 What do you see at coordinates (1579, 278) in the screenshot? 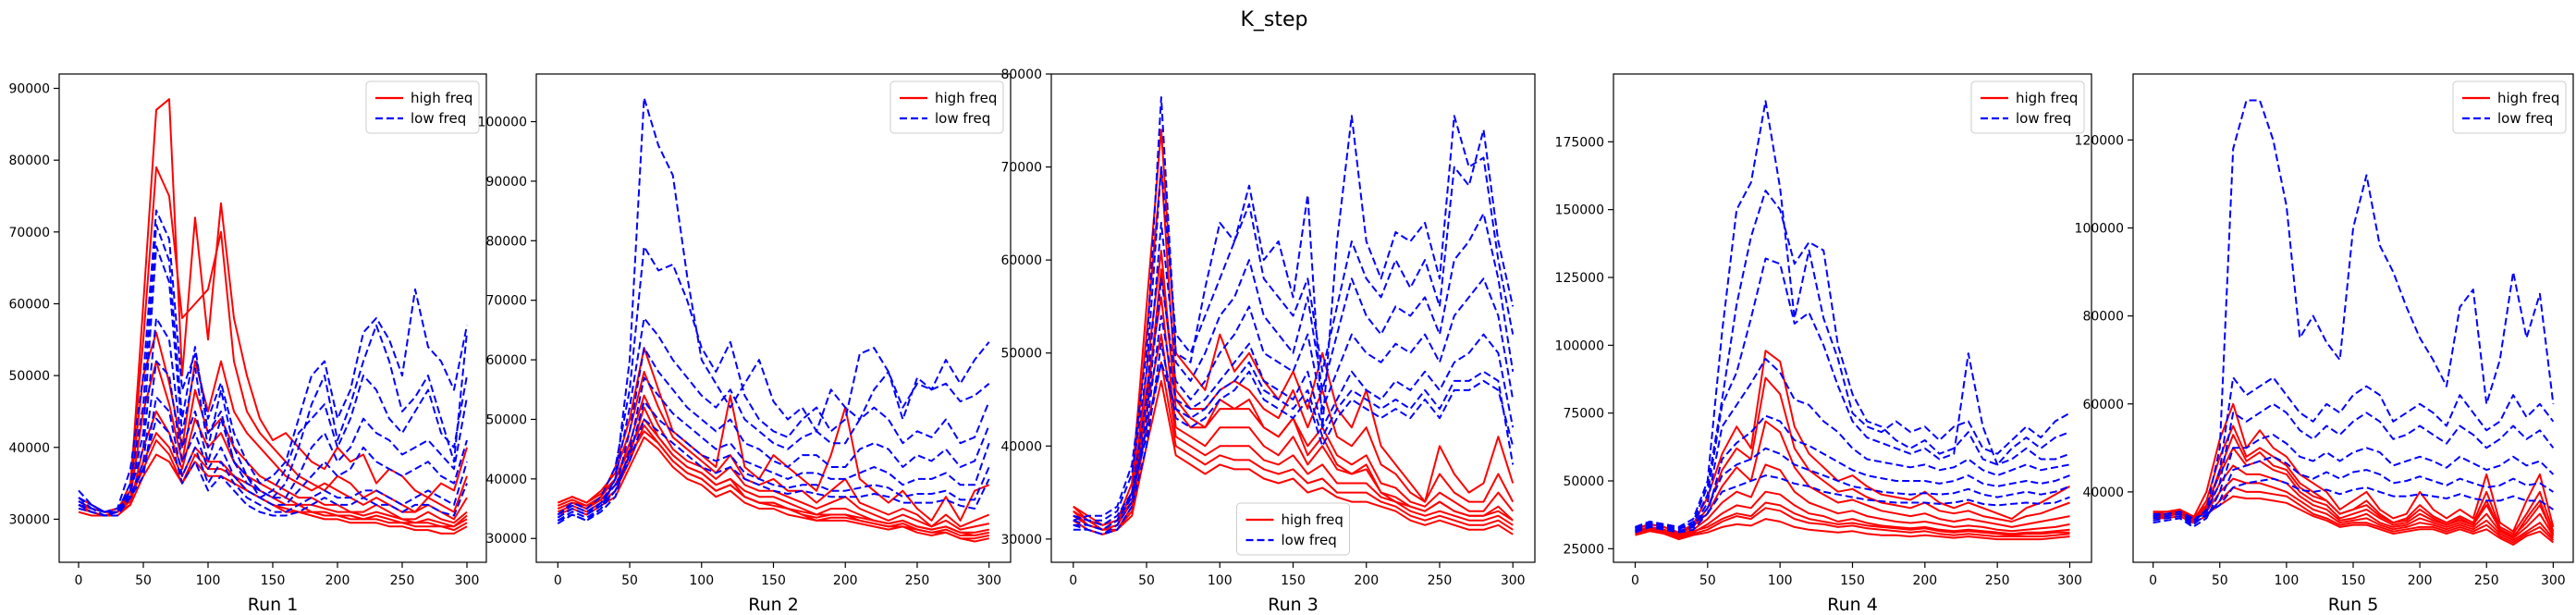
I see `y-tick-label: 125000` at bounding box center [1579, 278].